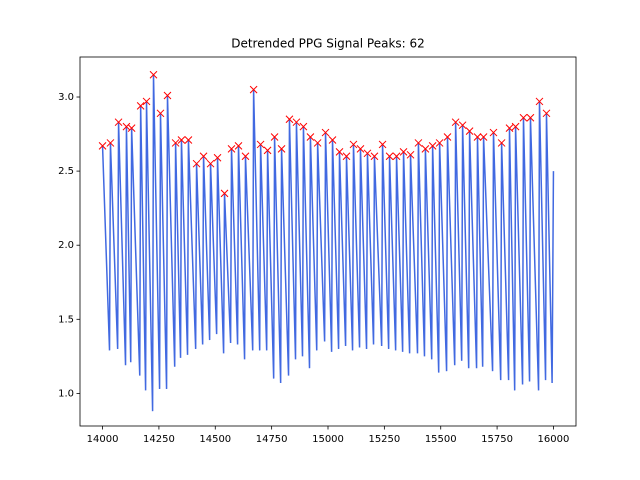  Describe the element at coordinates (497, 439) in the screenshot. I see `x-tick-label: 15750` at that location.